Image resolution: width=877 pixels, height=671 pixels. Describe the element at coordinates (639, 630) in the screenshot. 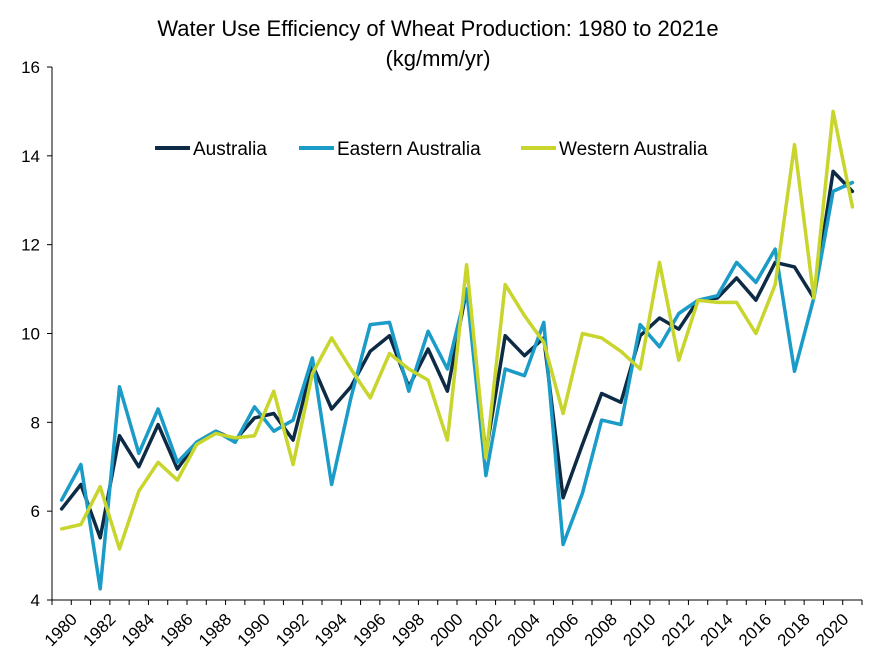

I see `x-tick-label: 2010` at that location.